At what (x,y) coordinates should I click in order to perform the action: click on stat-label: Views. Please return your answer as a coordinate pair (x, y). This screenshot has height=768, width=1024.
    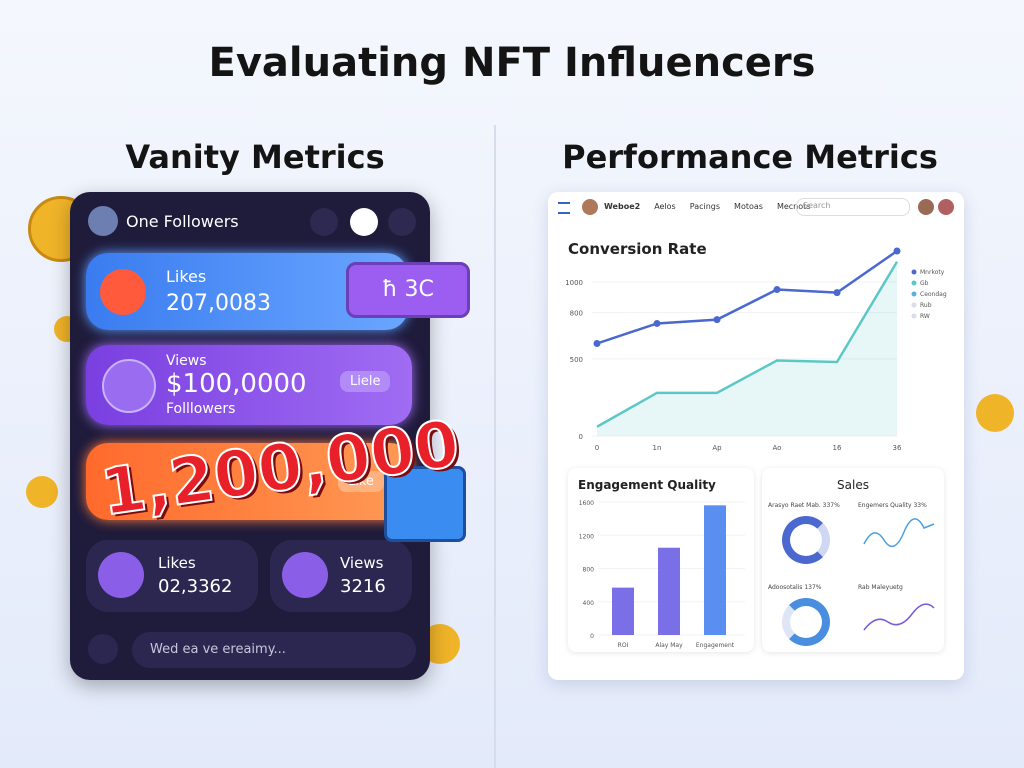
    Looking at the image, I should click on (362, 563).